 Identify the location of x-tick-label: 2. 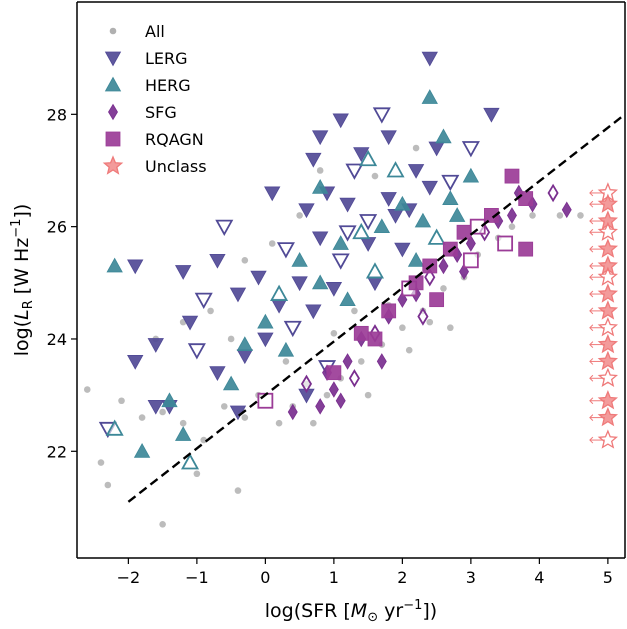
(402, 577).